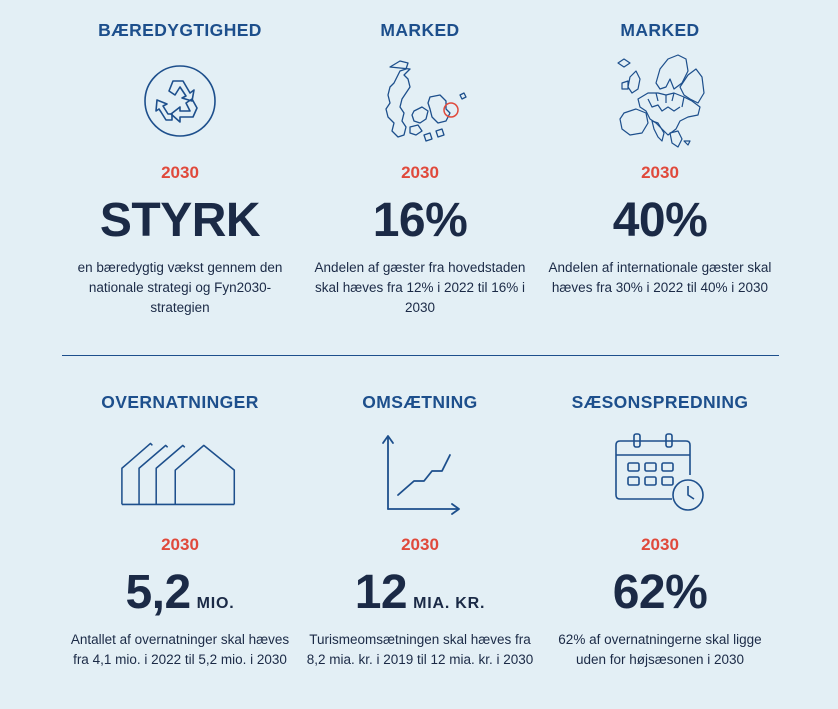 The image size is (838, 709). Describe the element at coordinates (660, 473) in the screenshot. I see `calendar-clock-icon` at that location.